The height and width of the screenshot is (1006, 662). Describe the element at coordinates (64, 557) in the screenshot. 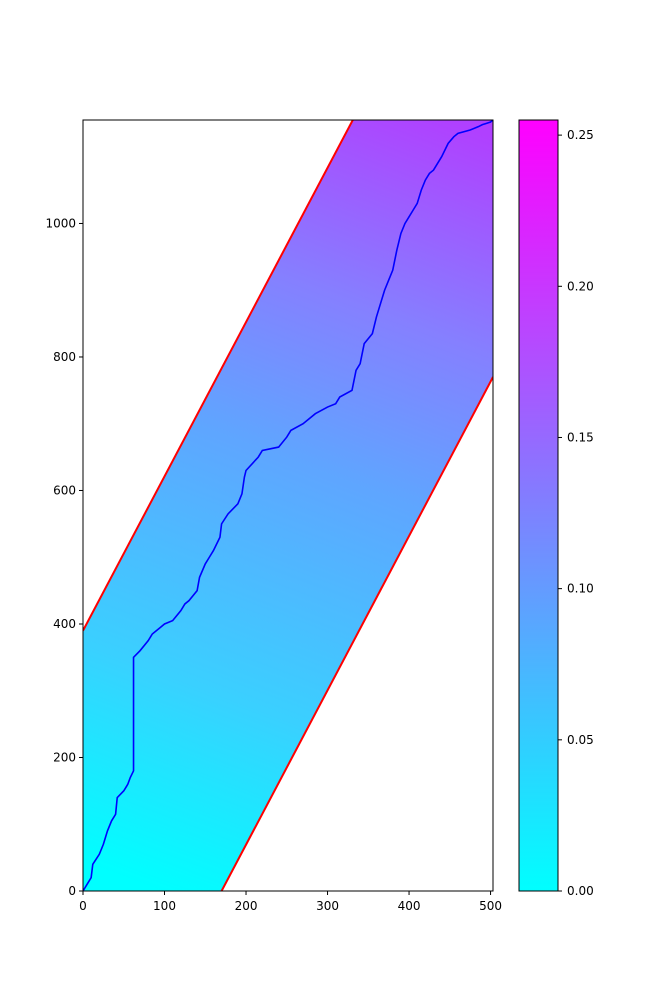

I see `y-axis: 0 200 400 600 800 1000` at that location.